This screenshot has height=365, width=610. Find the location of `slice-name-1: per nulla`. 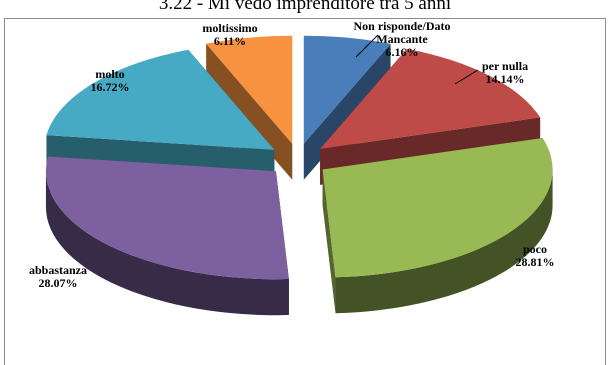

slice-name-1: per nulla is located at coordinates (505, 66).